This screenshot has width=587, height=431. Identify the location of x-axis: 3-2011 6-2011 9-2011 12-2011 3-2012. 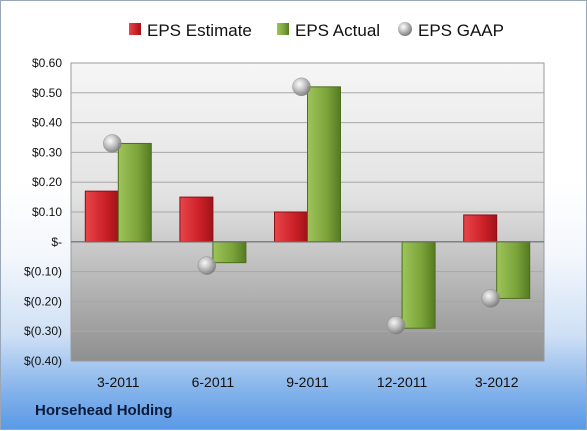
(308, 382).